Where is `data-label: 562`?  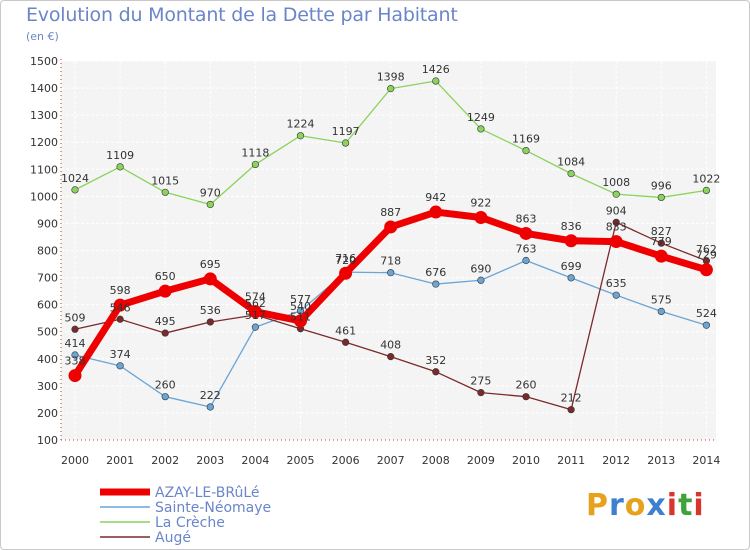
data-label: 562 is located at coordinates (255, 303).